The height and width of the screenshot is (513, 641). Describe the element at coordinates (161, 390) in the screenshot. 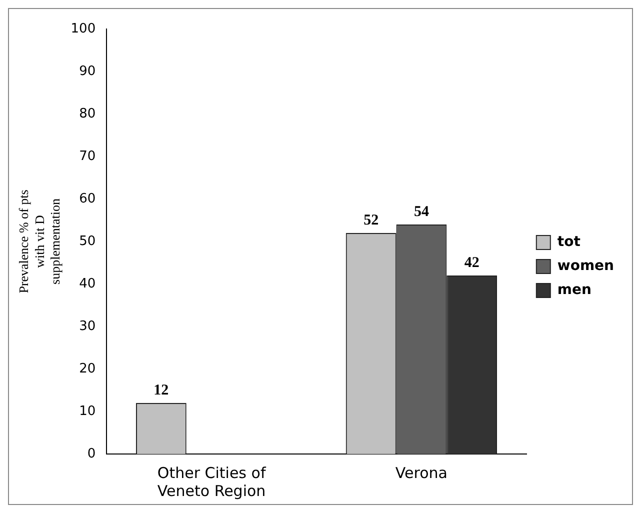

I see `data-label: 12` at that location.